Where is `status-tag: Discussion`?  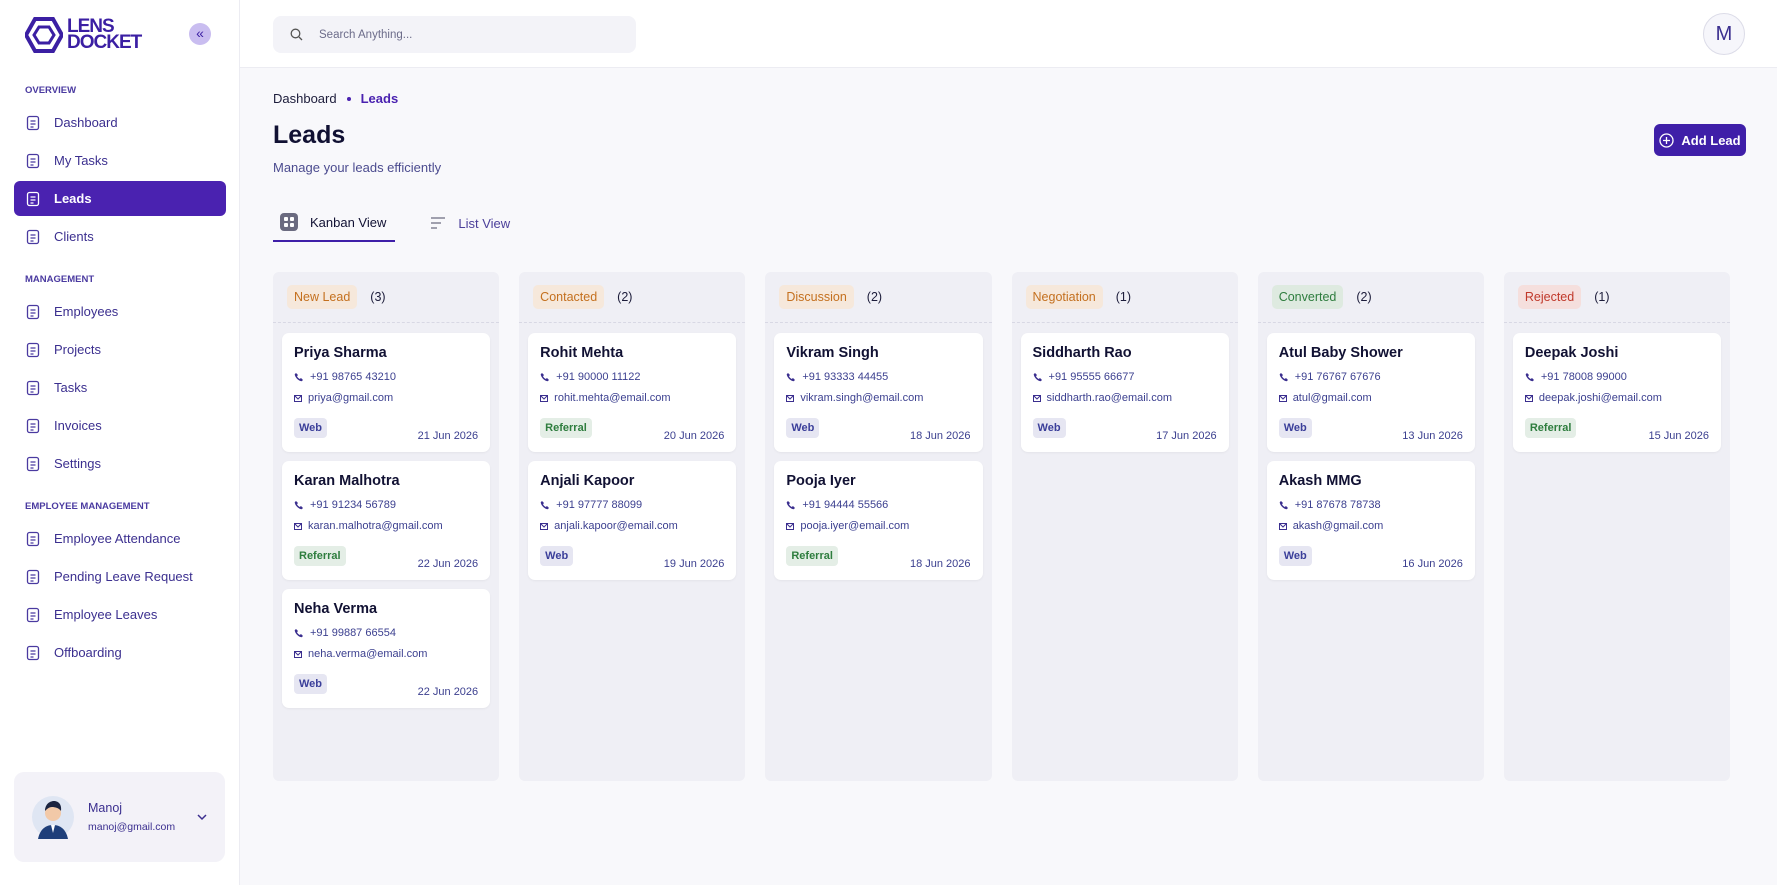
status-tag: Discussion is located at coordinates (816, 297).